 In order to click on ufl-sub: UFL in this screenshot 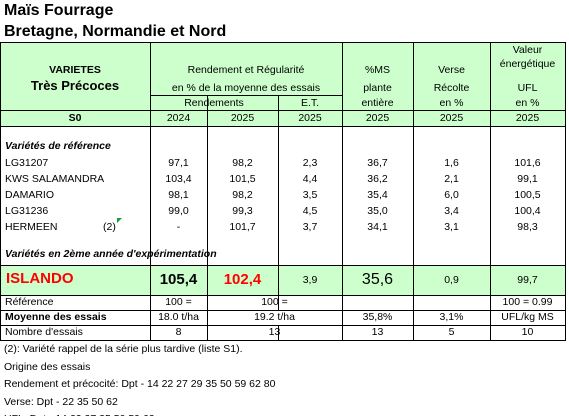, I will do `click(527, 88)`.